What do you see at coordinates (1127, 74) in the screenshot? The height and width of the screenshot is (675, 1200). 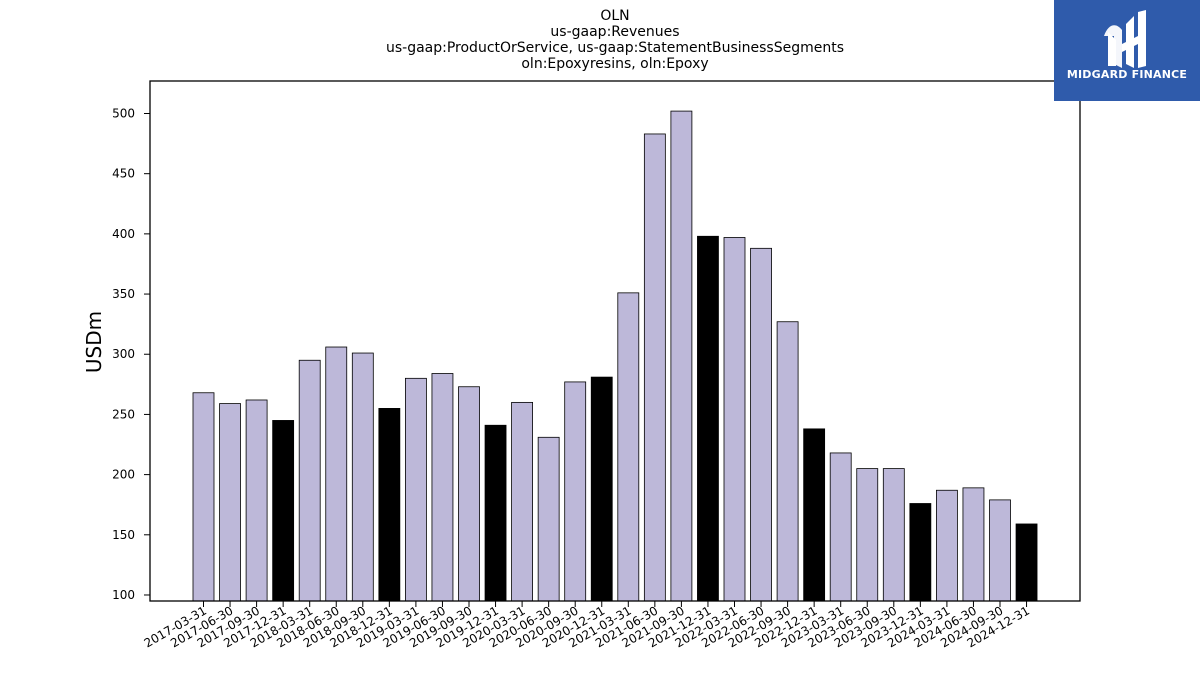 I see `logo-text: MIDGARD FINANCE` at bounding box center [1127, 74].